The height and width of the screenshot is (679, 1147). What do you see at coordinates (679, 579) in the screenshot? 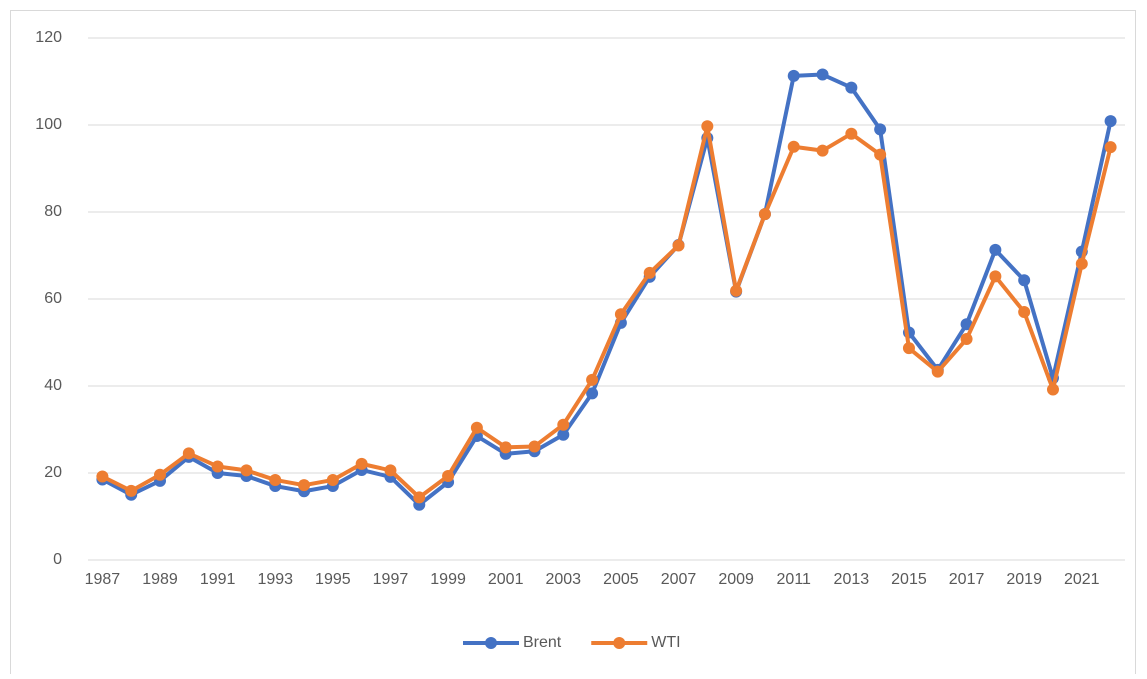
I see `x-tick-label: 2007` at bounding box center [679, 579].